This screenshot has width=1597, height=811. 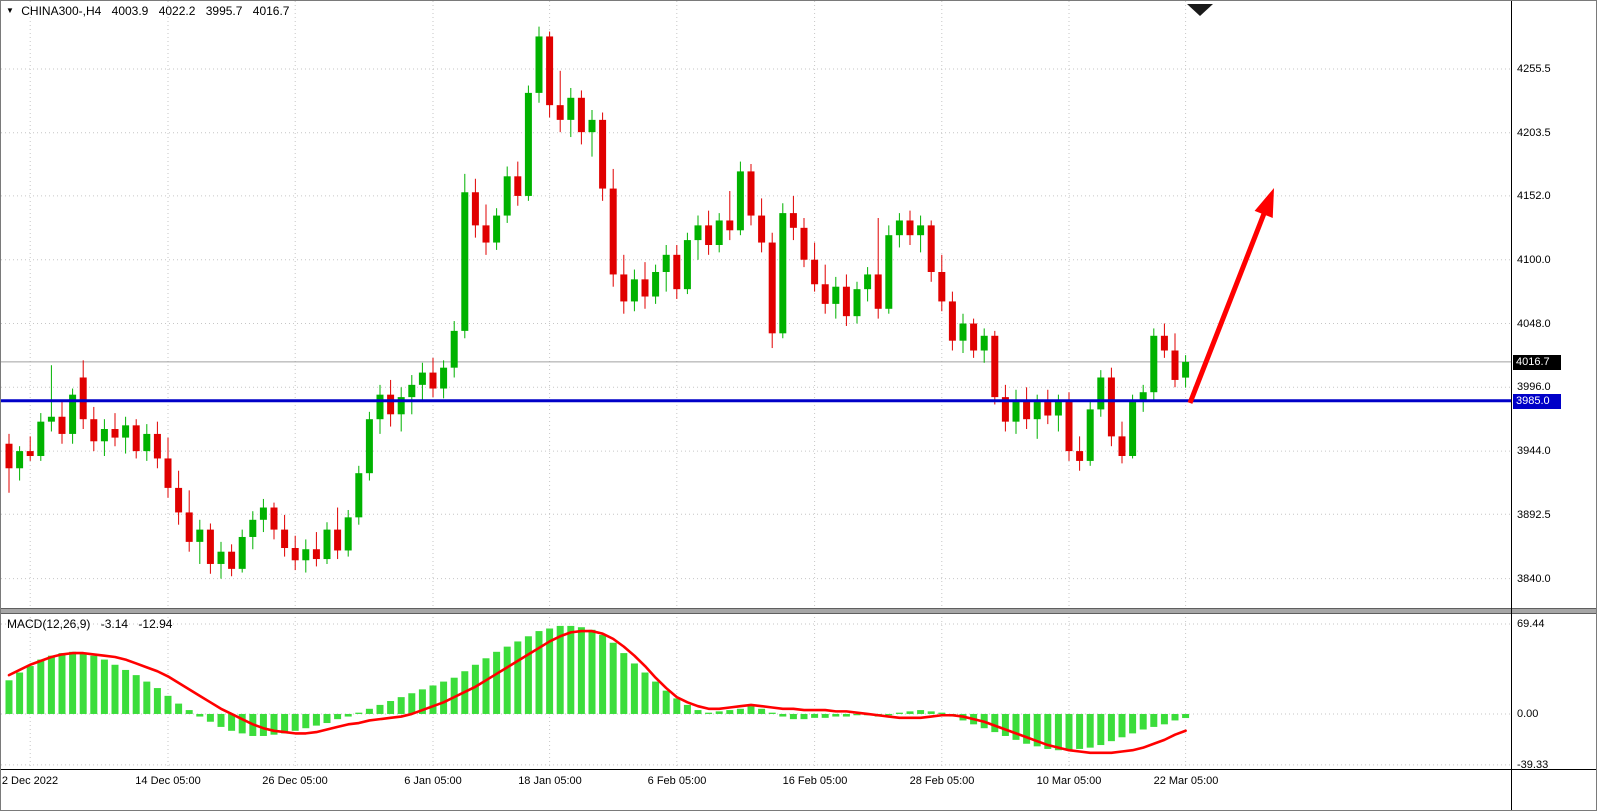 What do you see at coordinates (1534, 196) in the screenshot?
I see `price-tick: 4152.0` at bounding box center [1534, 196].